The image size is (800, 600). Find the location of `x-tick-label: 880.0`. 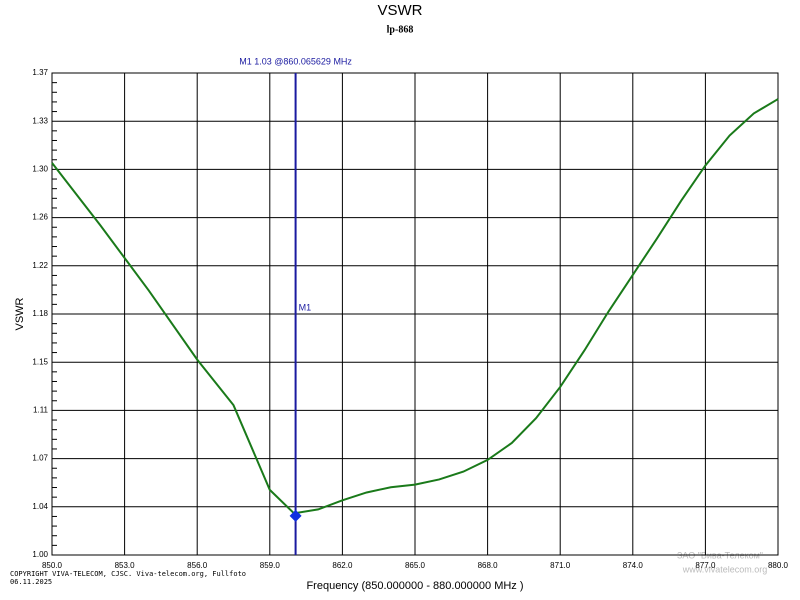

x-tick-label: 880.0 is located at coordinates (778, 565).